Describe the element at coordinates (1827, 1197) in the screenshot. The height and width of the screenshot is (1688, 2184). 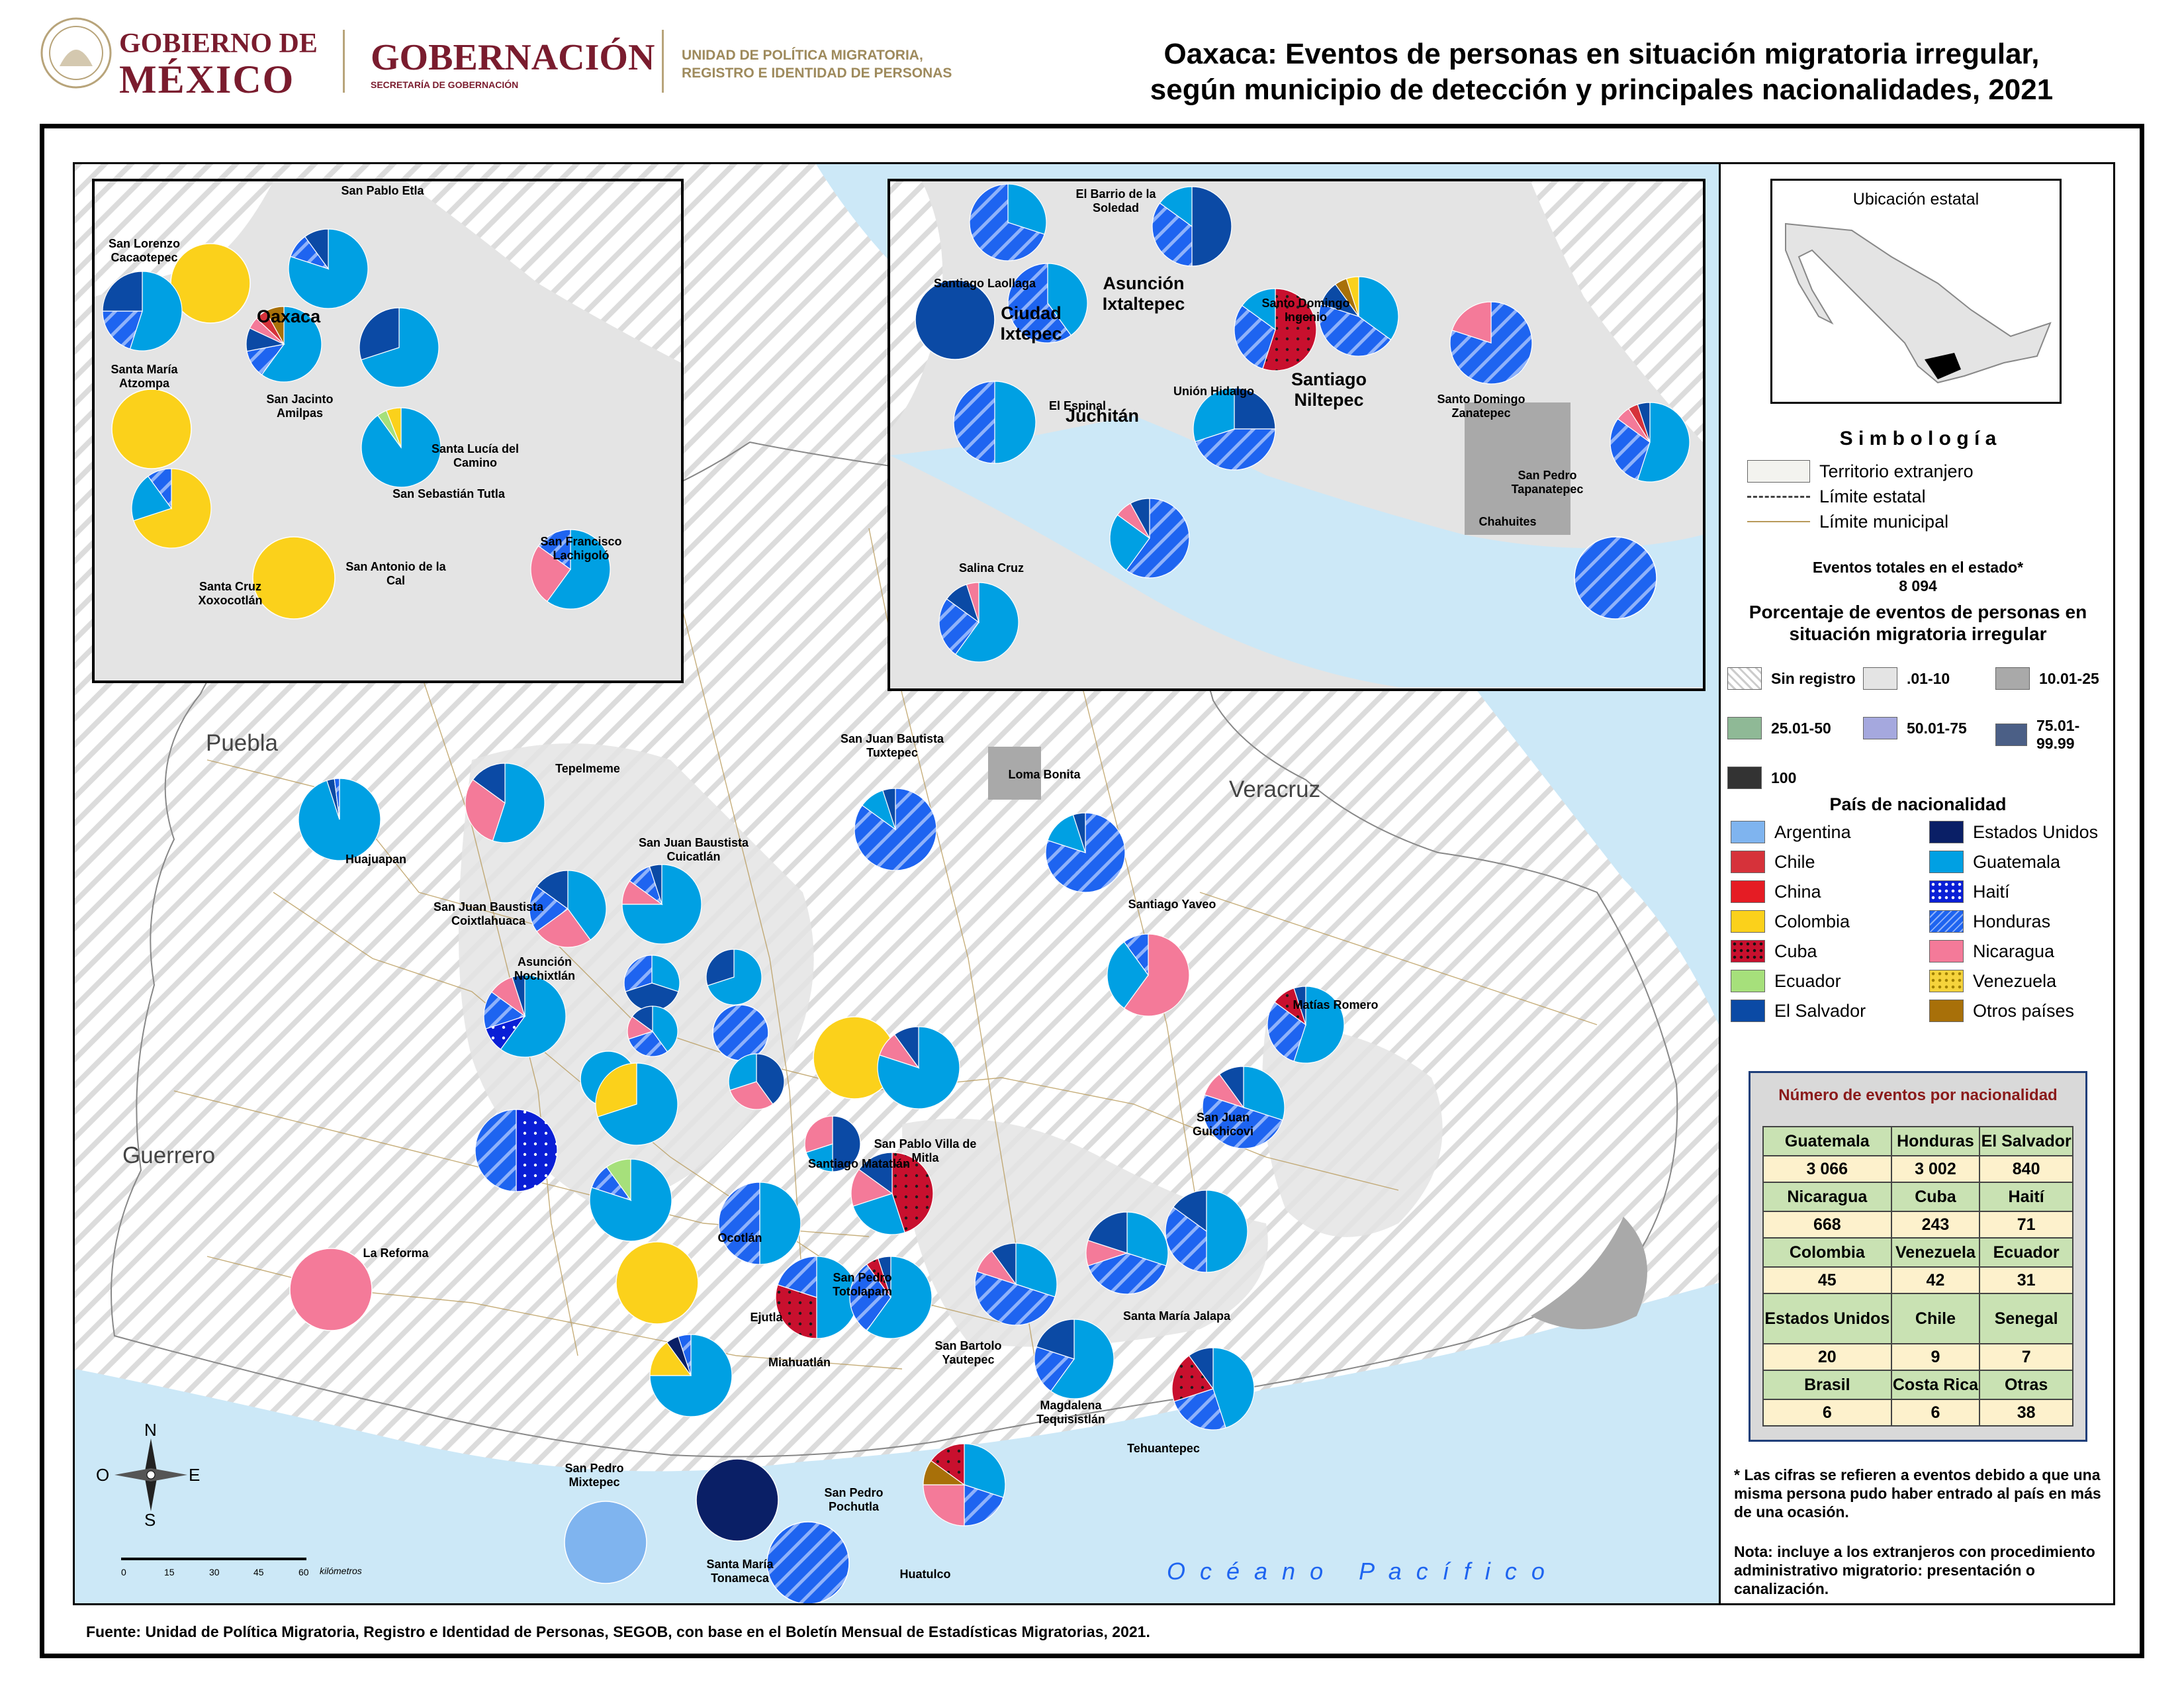
I see `counts-country-cell: Nicaragua` at that location.